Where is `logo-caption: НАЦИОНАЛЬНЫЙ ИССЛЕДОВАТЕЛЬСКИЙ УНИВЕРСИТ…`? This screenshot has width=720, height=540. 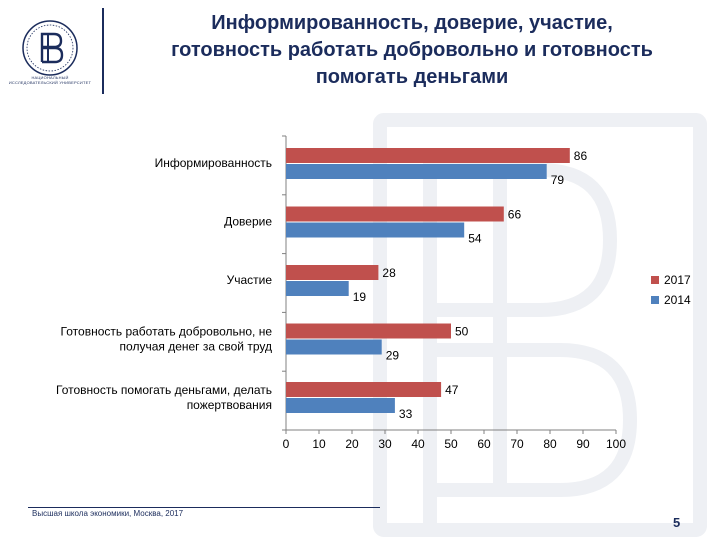 logo-caption: НАЦИОНАЛЬНЫЙ ИССЛЕДОВАТЕЛЬСКИЙ УНИВЕРСИТ… is located at coordinates (50, 80).